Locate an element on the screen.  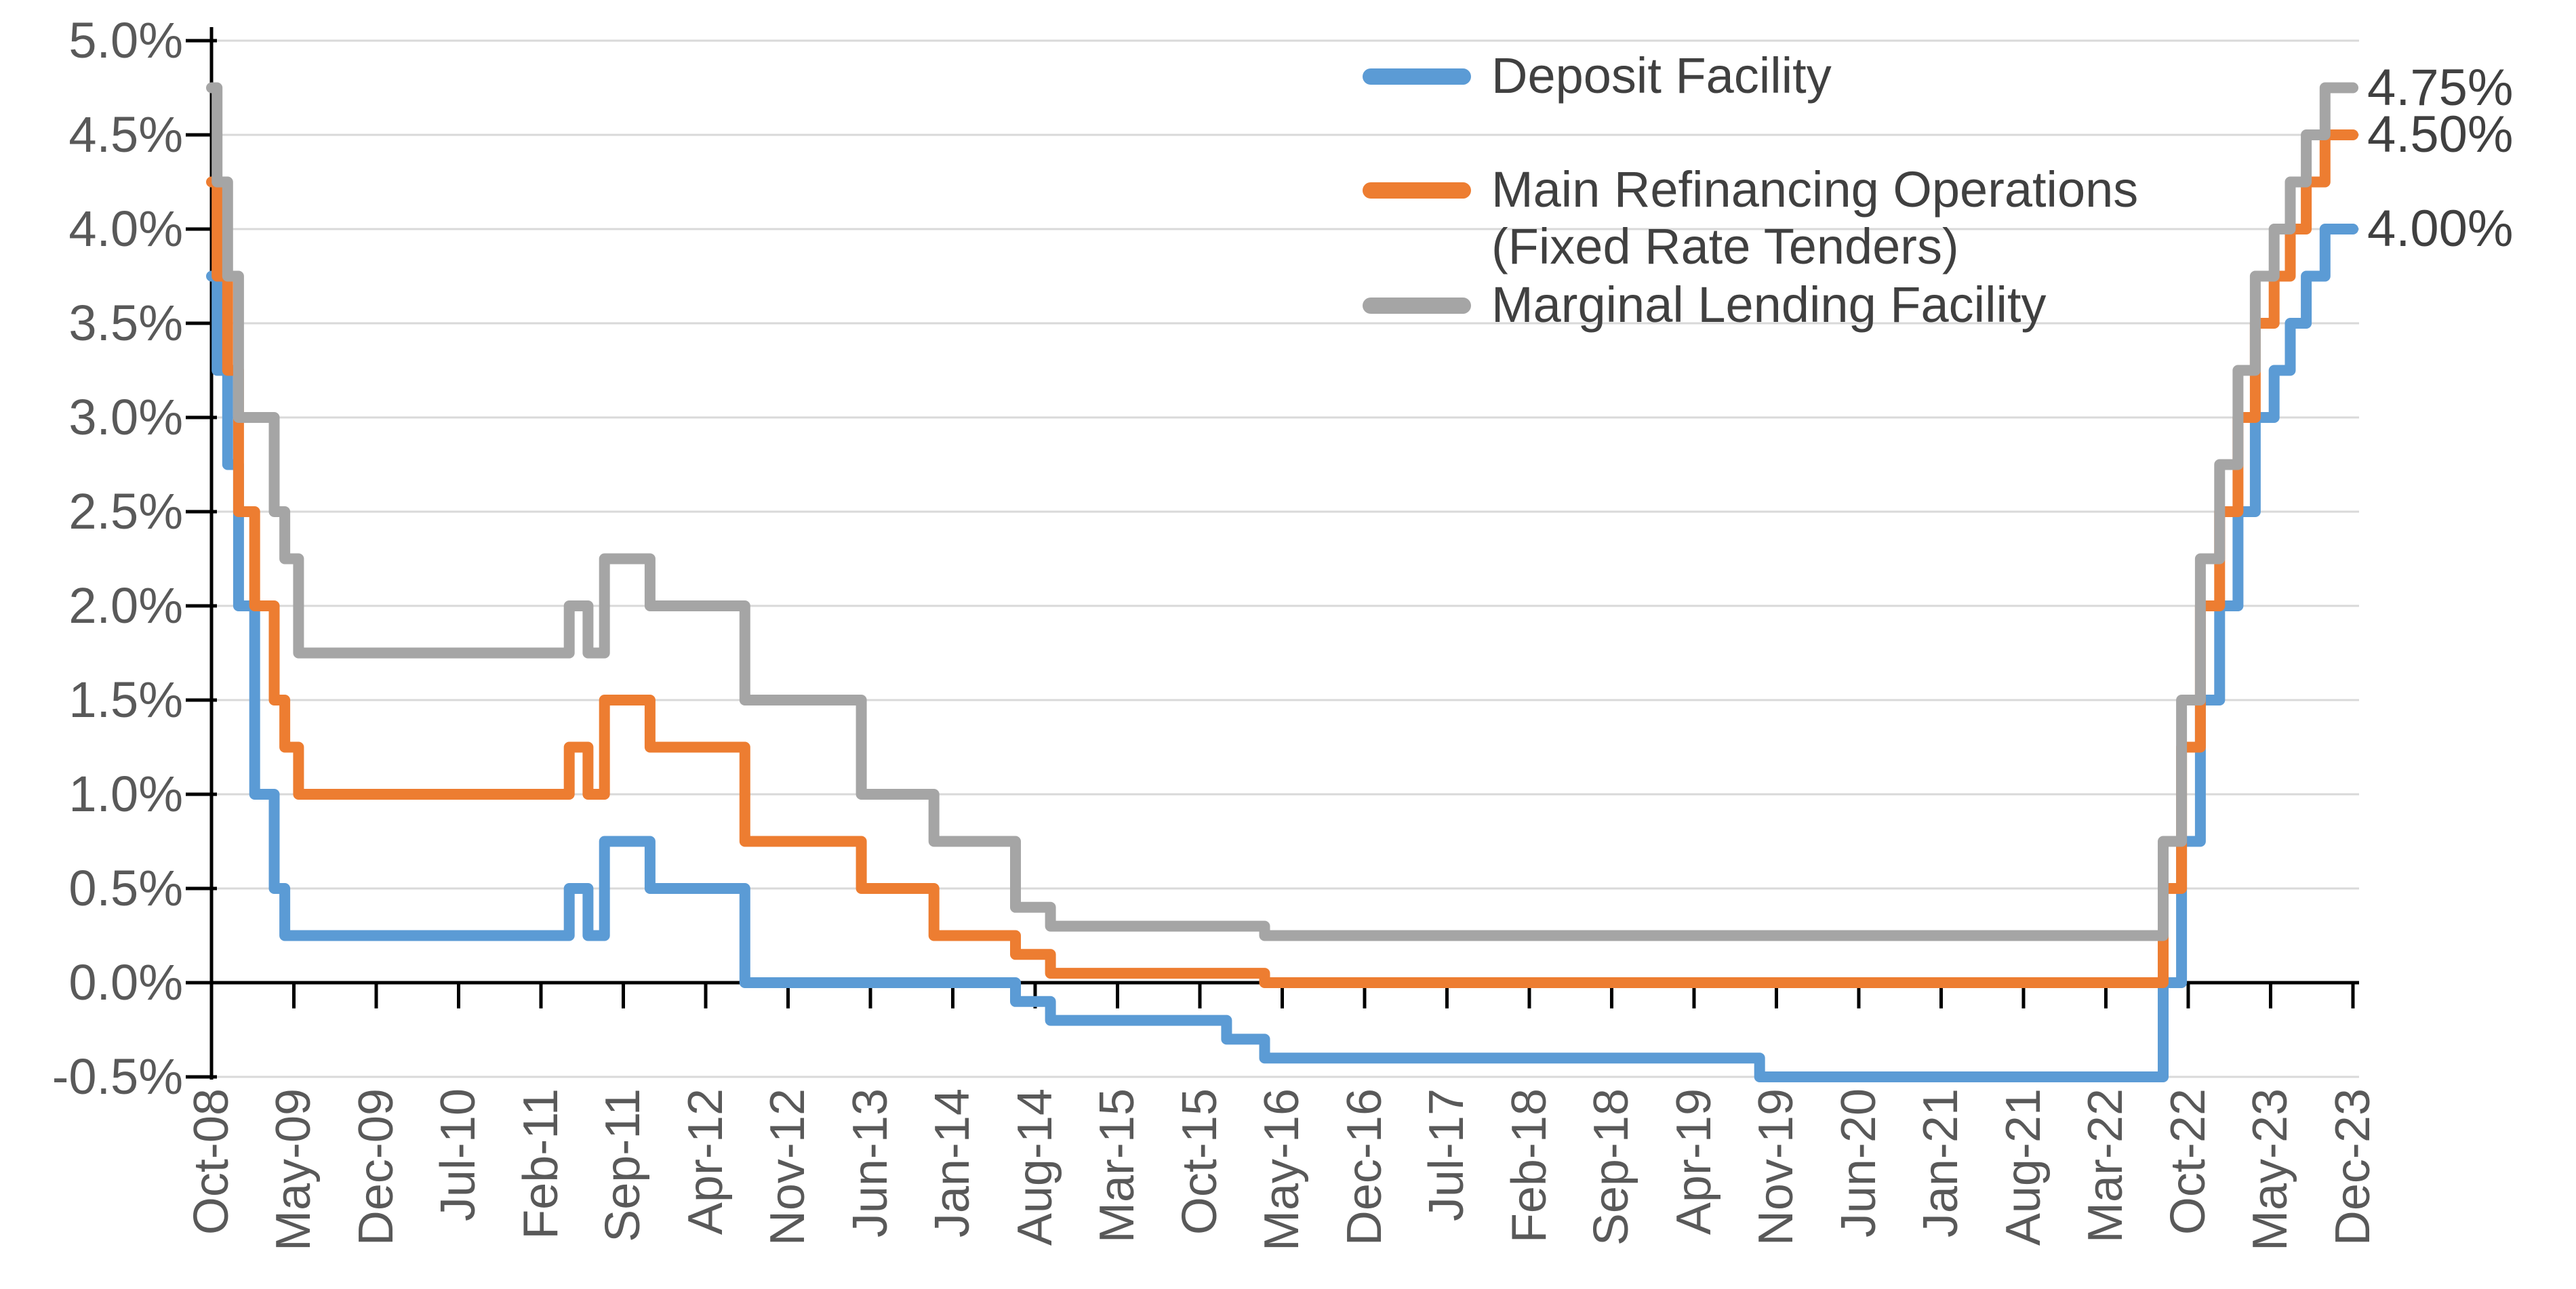
y-axis-tick-label: 1.0% is located at coordinates (125, 794).